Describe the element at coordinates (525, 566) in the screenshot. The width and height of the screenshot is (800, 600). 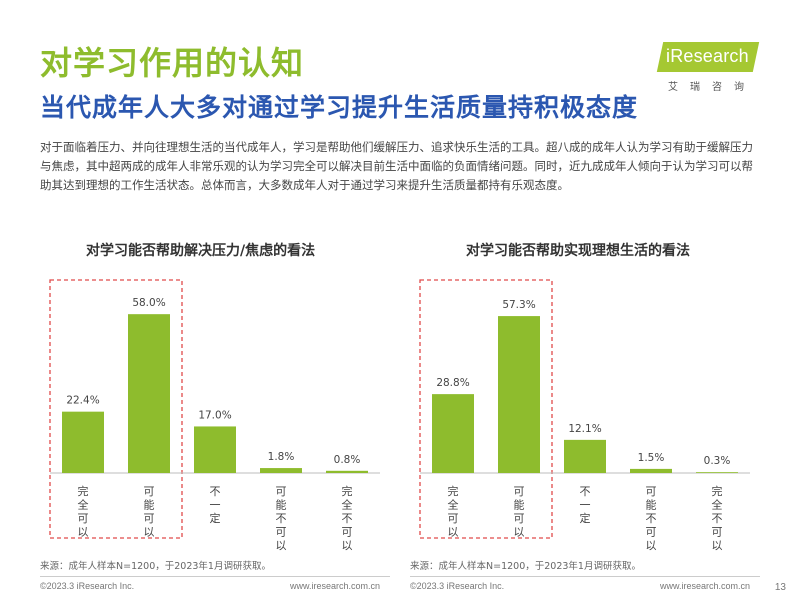
I see `chart-2-source: 来源：成年人样本N=1200，于2023年1月调研获取。` at that location.